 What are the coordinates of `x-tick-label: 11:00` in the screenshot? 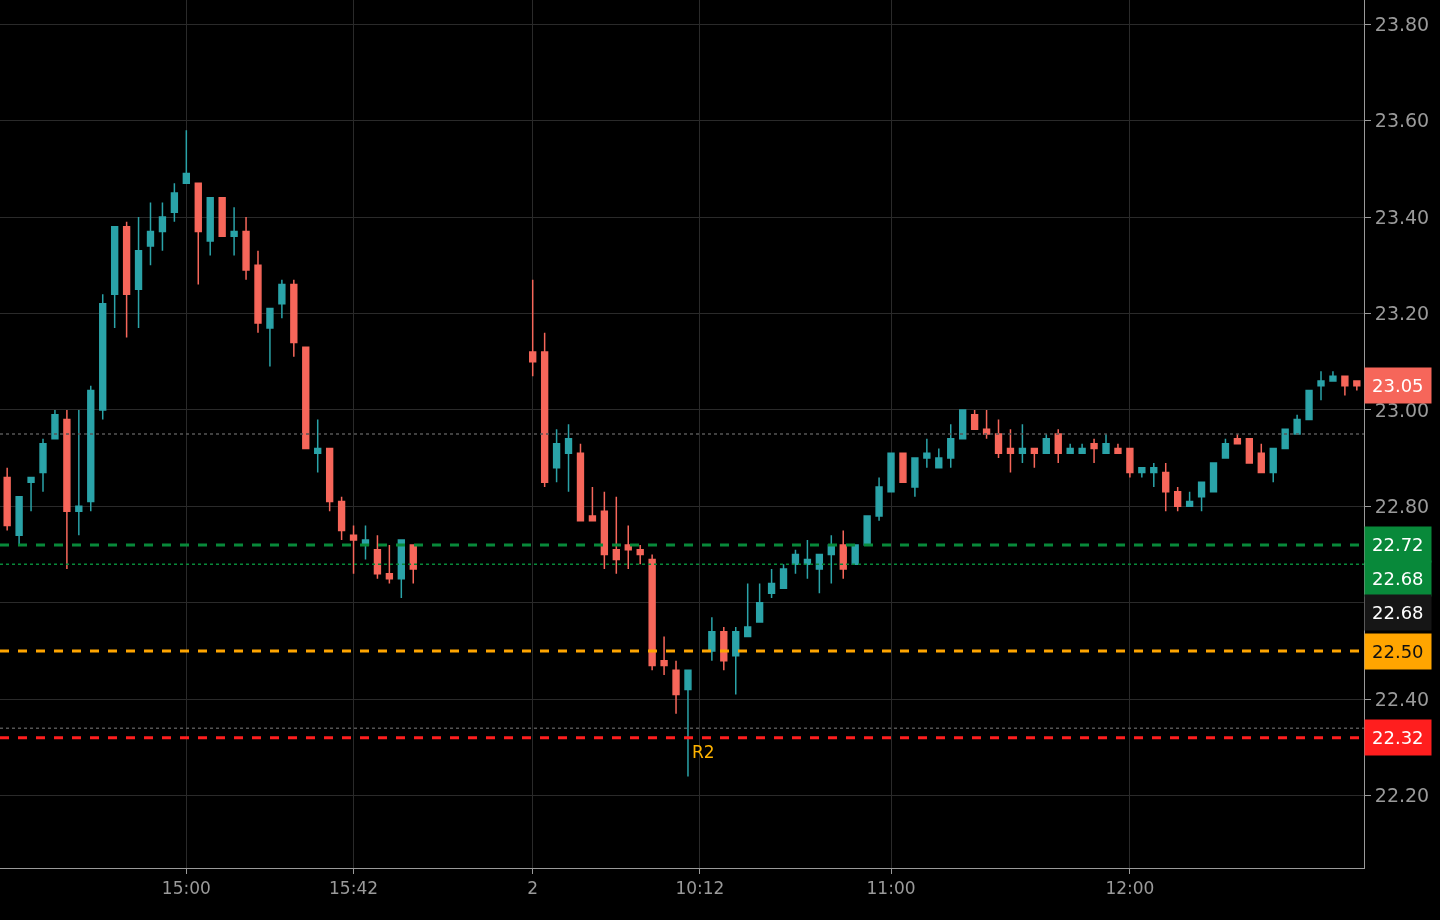 It's located at (891, 888).